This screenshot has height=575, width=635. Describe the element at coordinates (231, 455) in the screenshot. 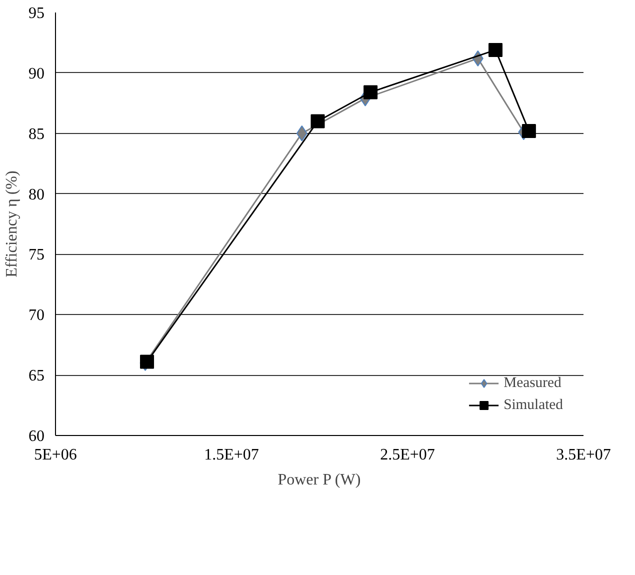

I see `x-tick-label: 1.5E+07` at that location.